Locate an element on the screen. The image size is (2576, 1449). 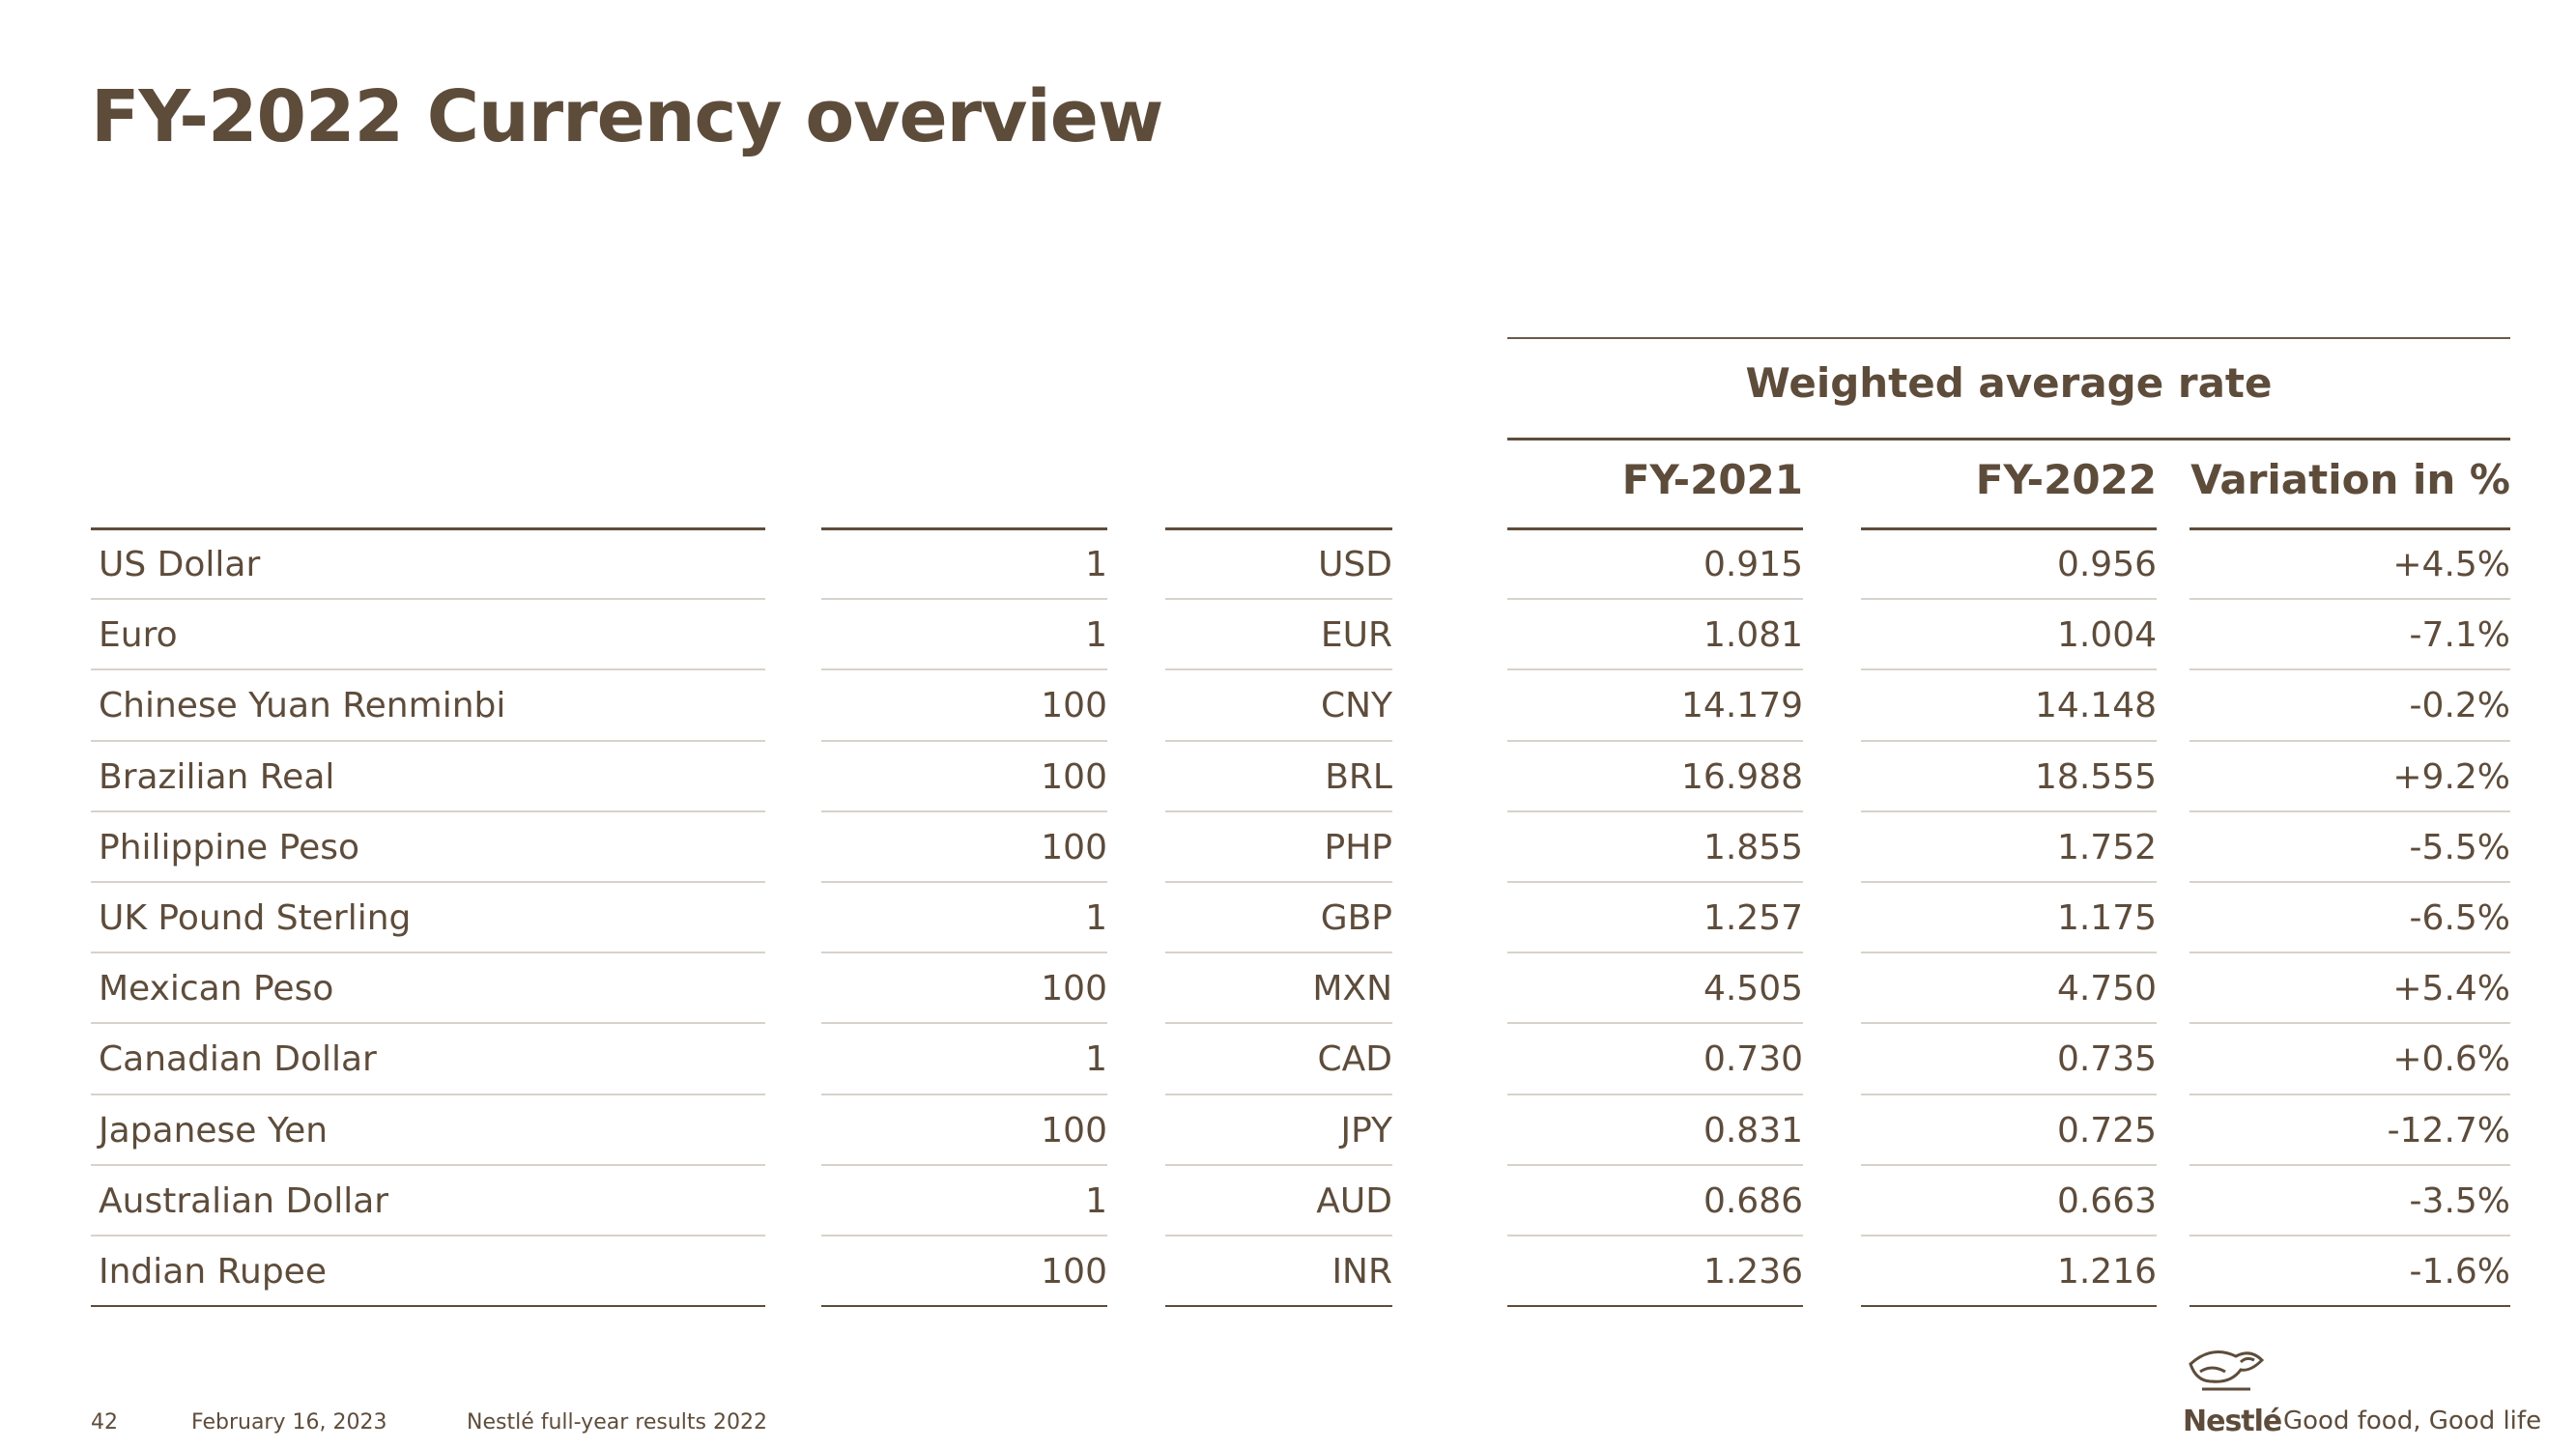
footer-date: February 16, 2023 is located at coordinates (289, 1422).